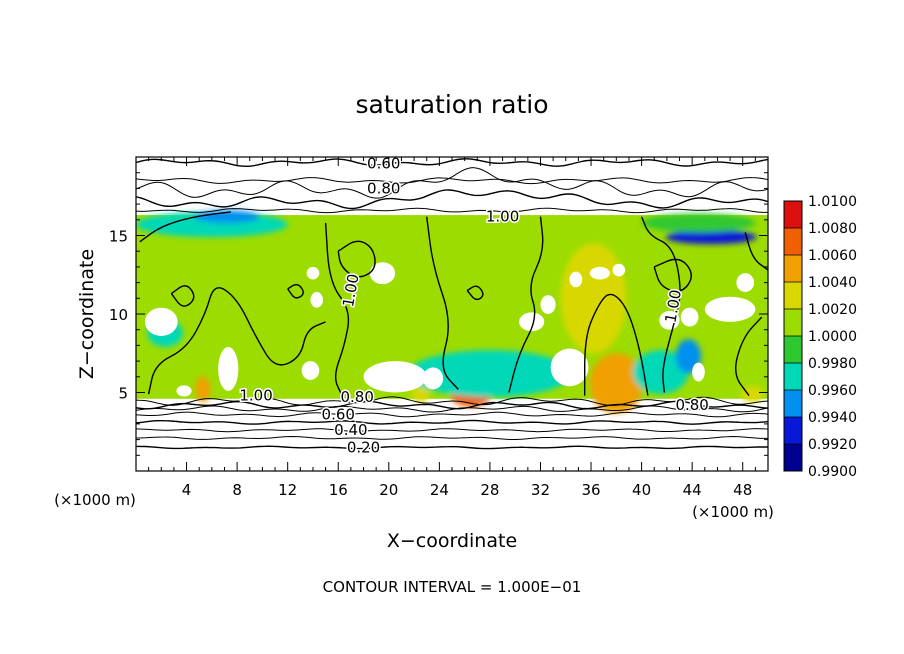 This screenshot has width=904, height=654. What do you see at coordinates (832, 445) in the screenshot?
I see `colorbar-label-9: 0.9920` at bounding box center [832, 445].